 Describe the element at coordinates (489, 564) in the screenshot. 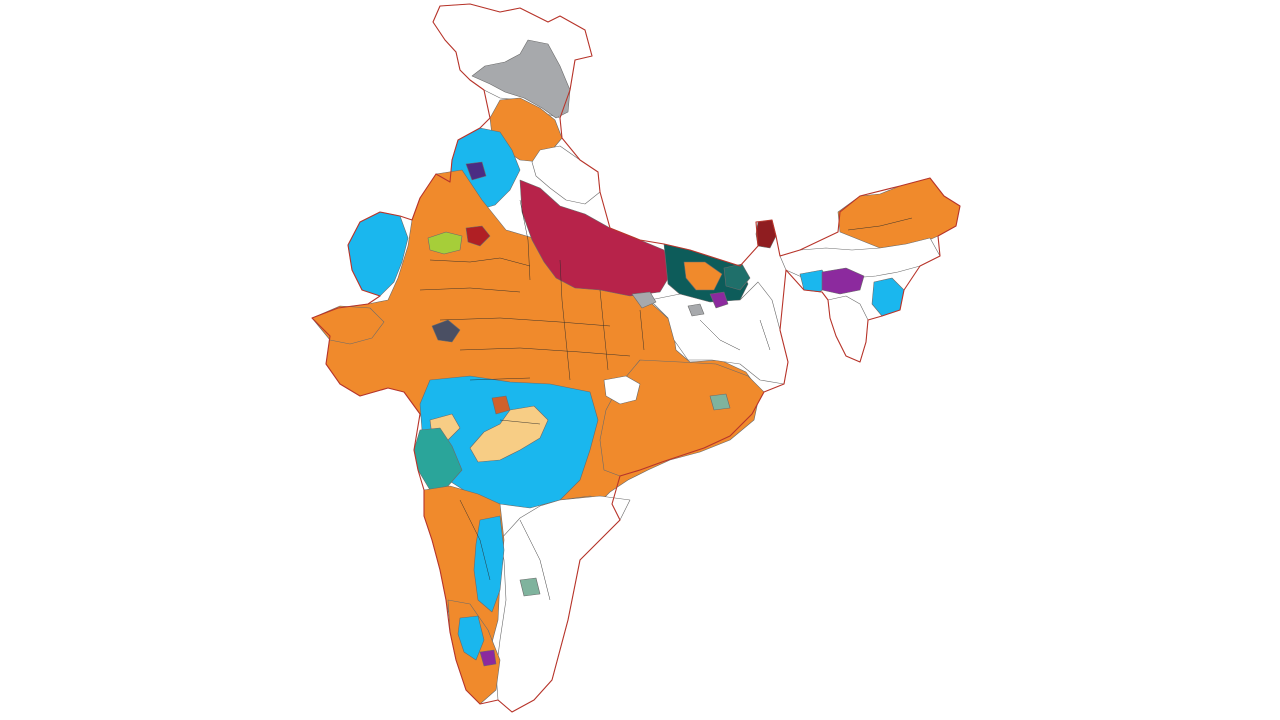

I see `region-karnataka-blue` at that location.